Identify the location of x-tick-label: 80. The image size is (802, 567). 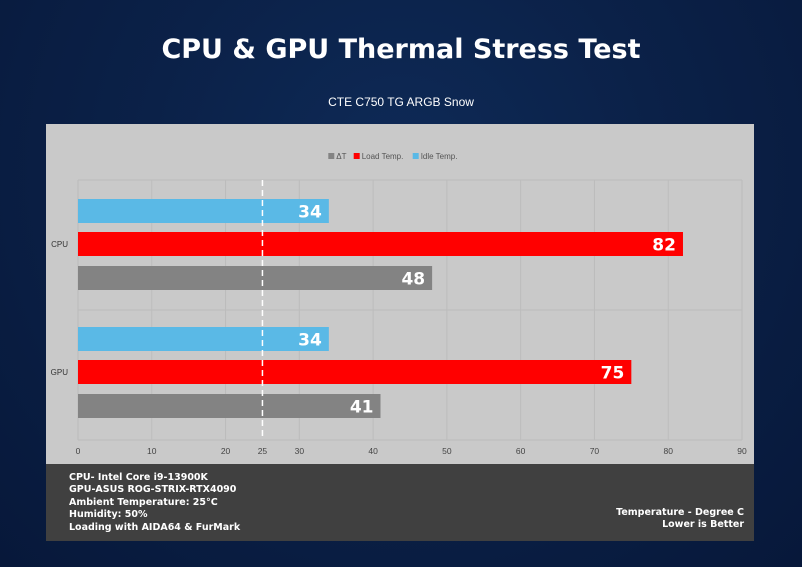
(668, 451).